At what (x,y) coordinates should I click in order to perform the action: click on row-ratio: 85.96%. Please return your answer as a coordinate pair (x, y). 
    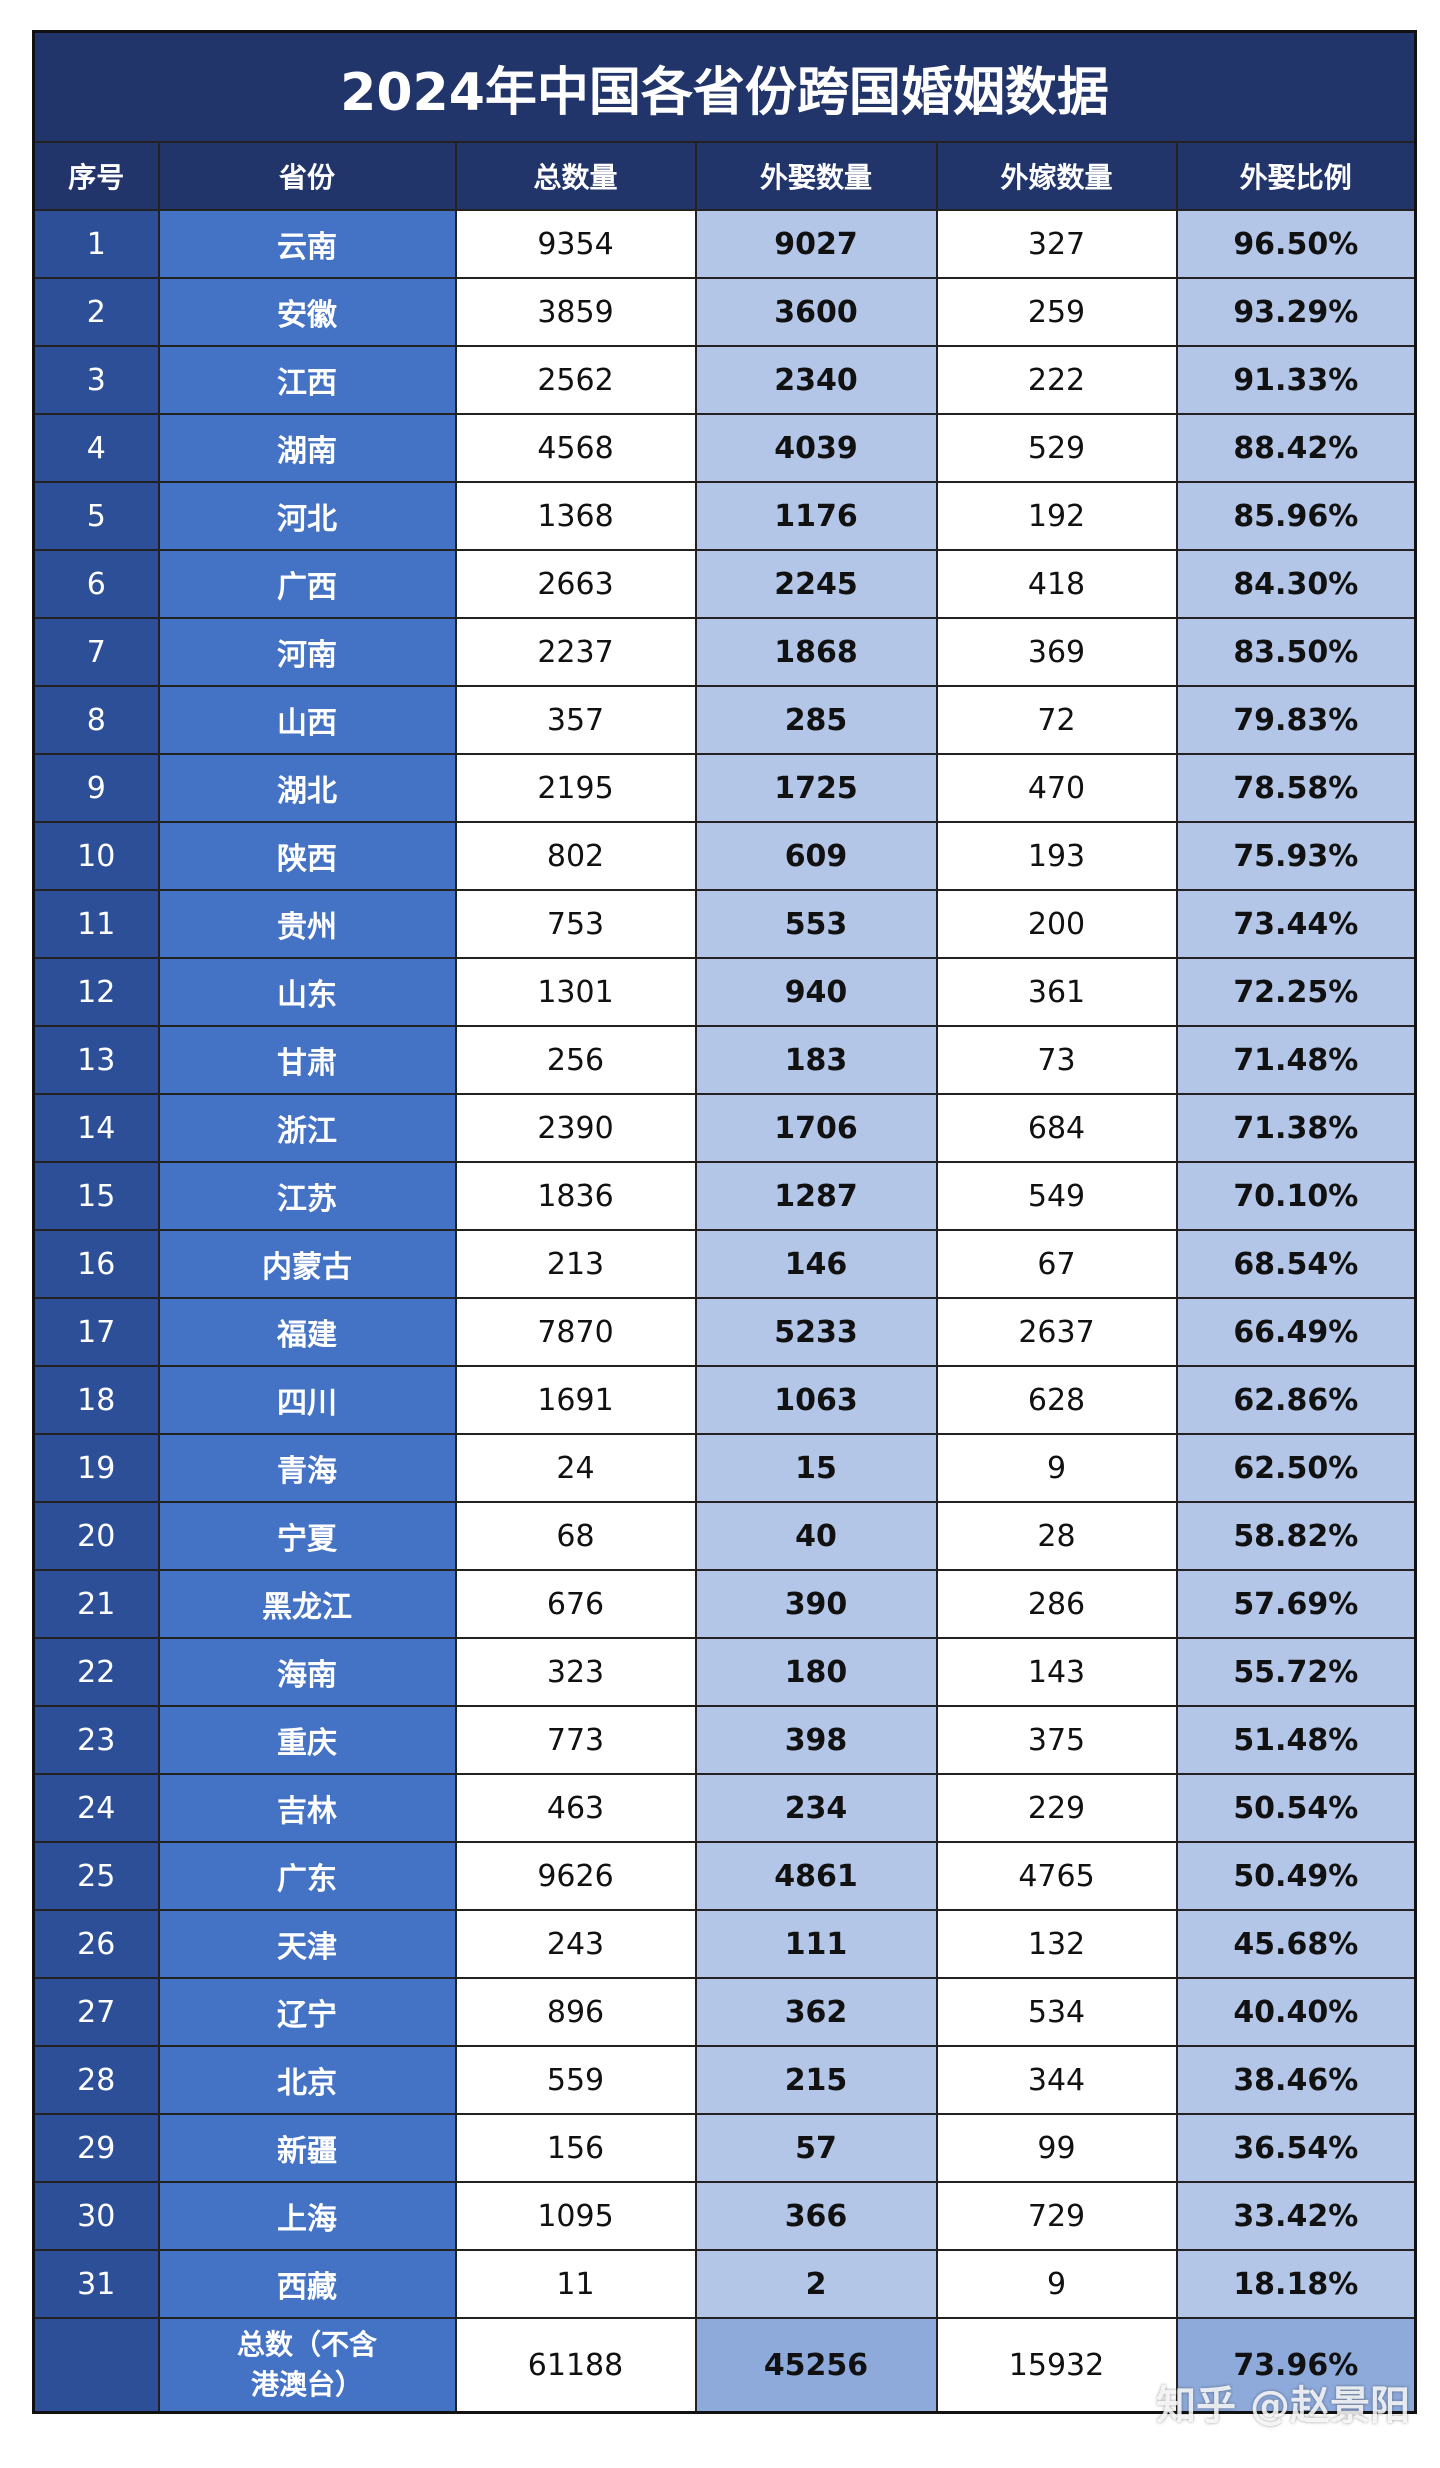
    Looking at the image, I should click on (1296, 516).